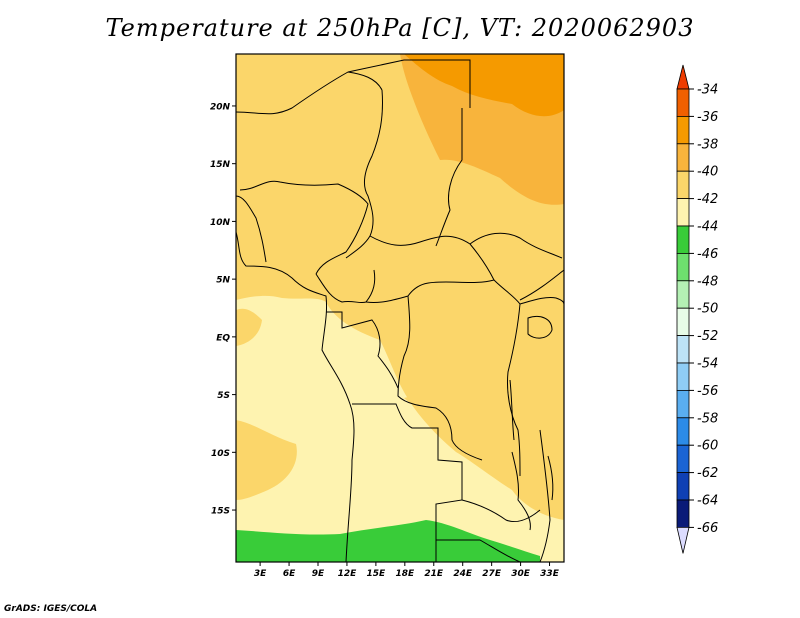  Describe the element at coordinates (318, 574) in the screenshot. I see `lon-tick-label: 9E` at that location.